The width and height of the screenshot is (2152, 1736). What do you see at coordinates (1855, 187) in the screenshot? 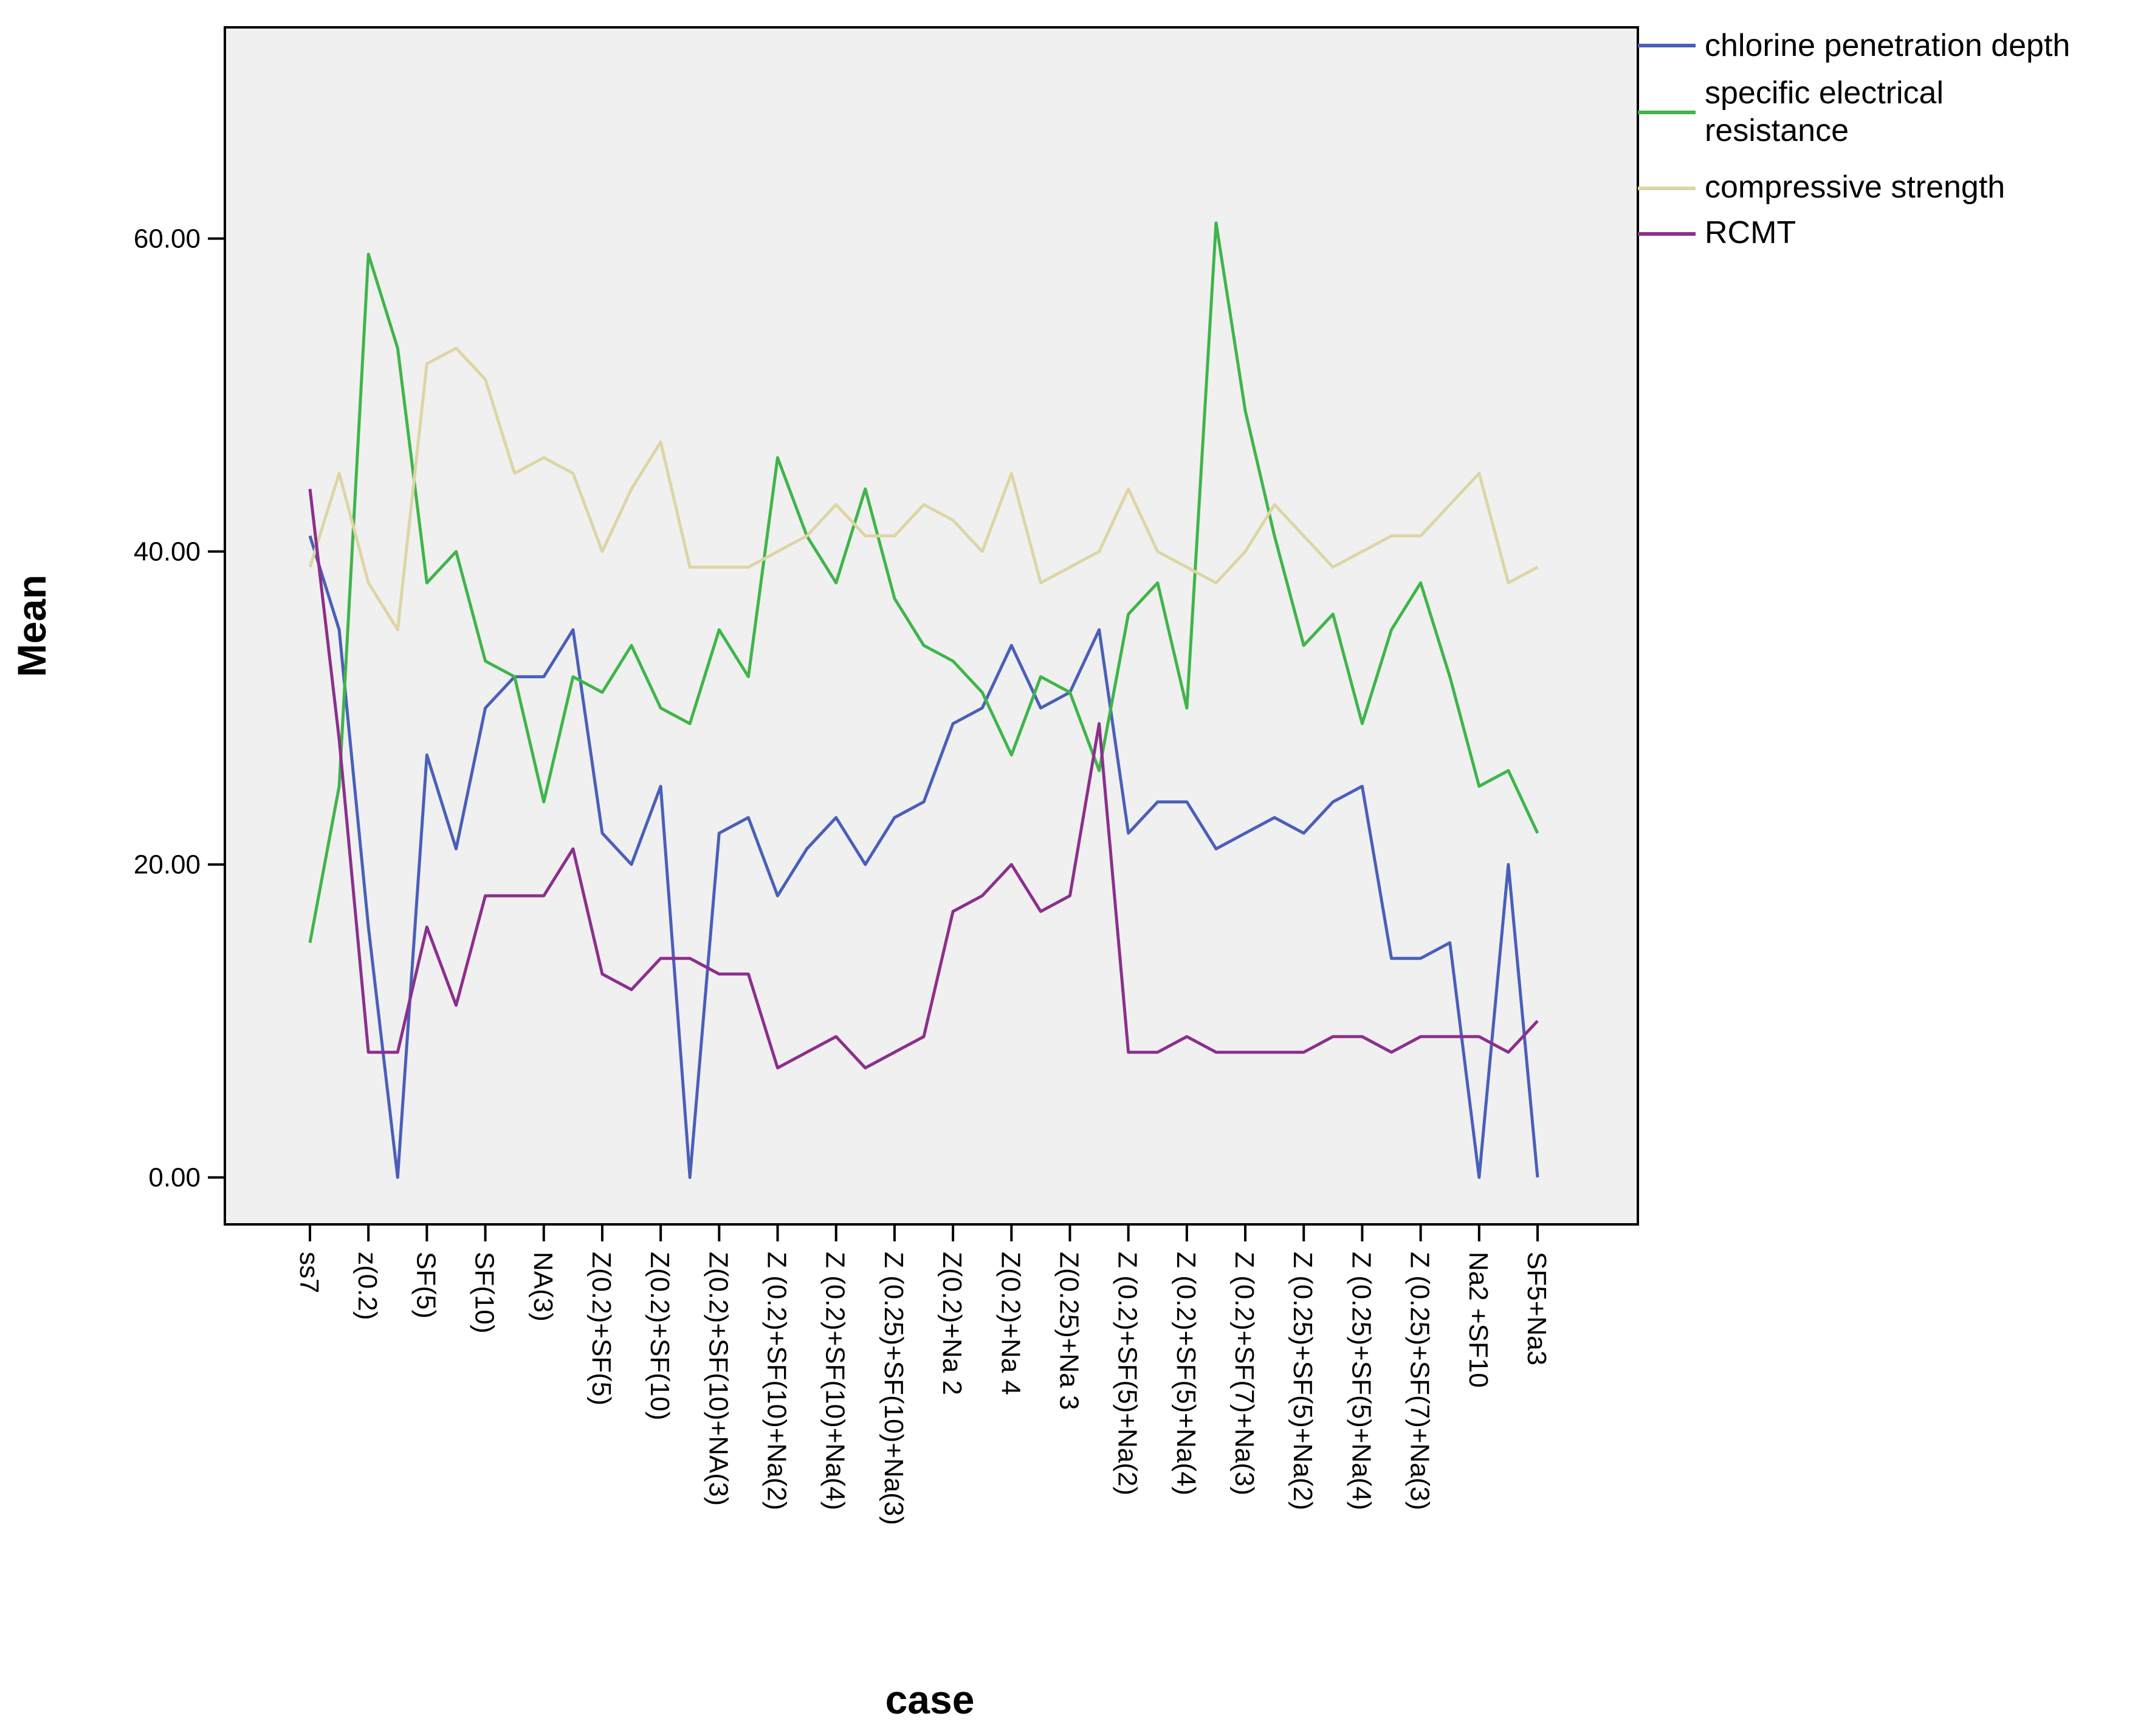
I see `legend-label: compressive strength` at bounding box center [1855, 187].